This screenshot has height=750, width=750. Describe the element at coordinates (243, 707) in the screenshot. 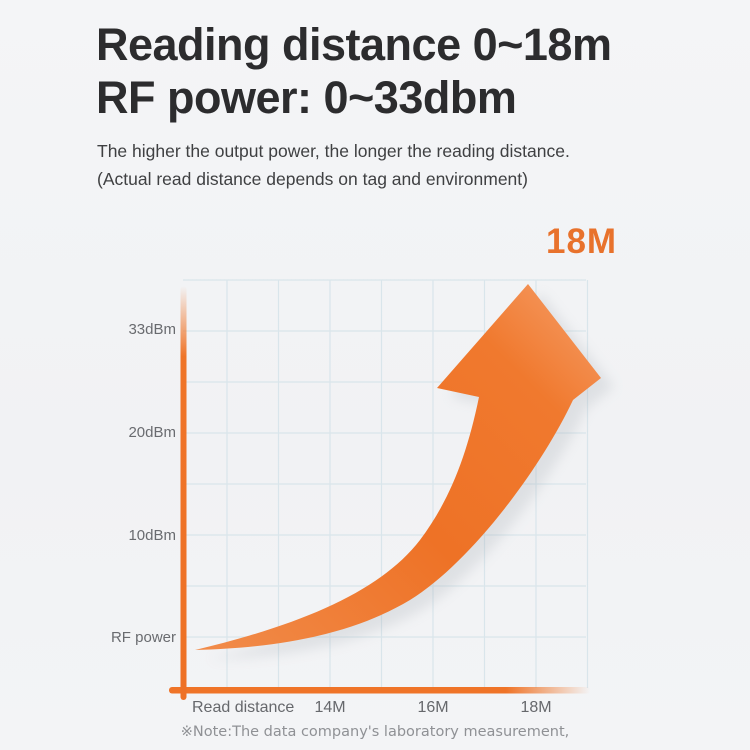

I see `x-axis-title-read-distance: Read distance` at that location.